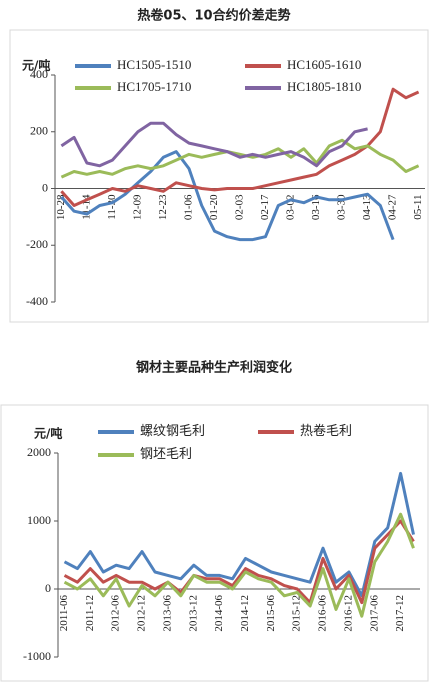 This screenshot has height=682, width=429. I want to click on x-tick-label: 2012-06, so click(116, 613).